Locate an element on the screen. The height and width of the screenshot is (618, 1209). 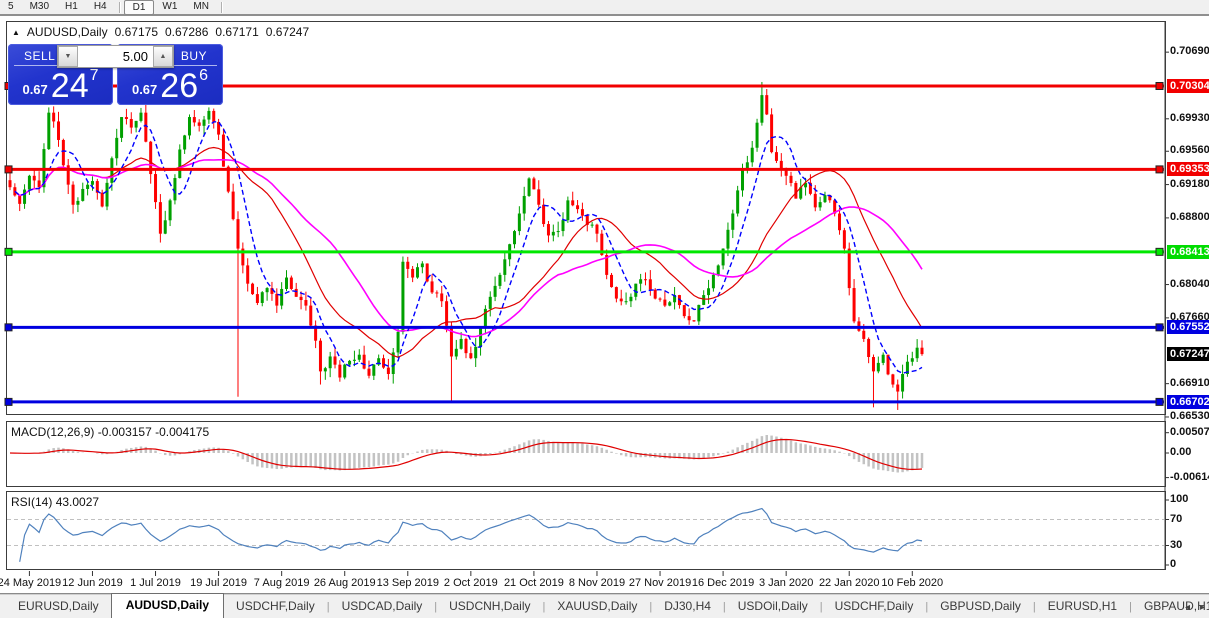
price-tick-label: 0.66530 is located at coordinates (1189, 415).